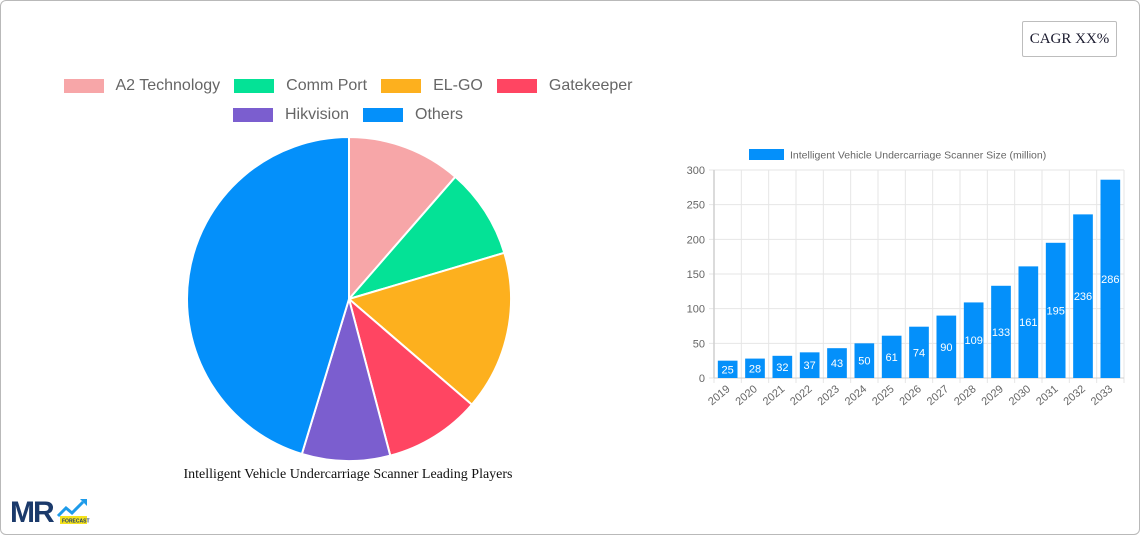 This screenshot has width=1140, height=535. I want to click on bar-value-label: 28, so click(755, 369).